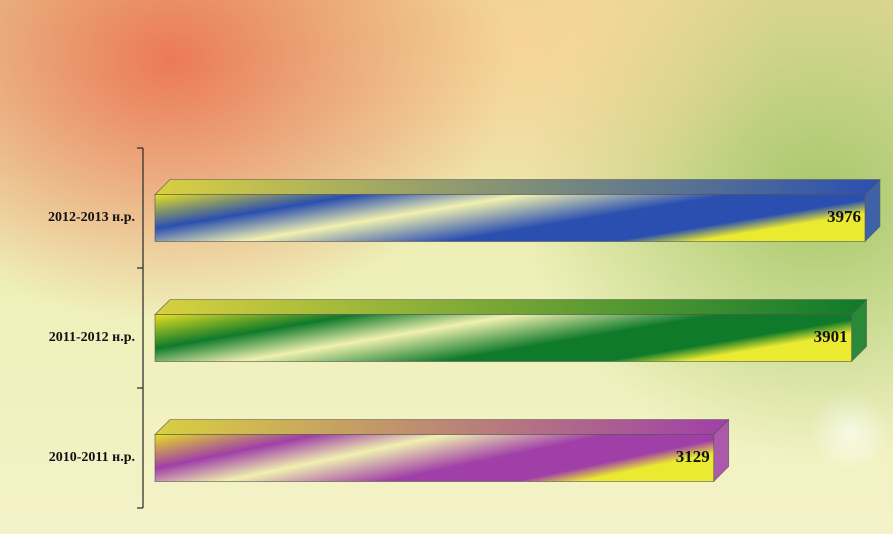  What do you see at coordinates (92, 337) in the screenshot?
I see `y-tick-label: 2011-2012 н.р.` at bounding box center [92, 337].